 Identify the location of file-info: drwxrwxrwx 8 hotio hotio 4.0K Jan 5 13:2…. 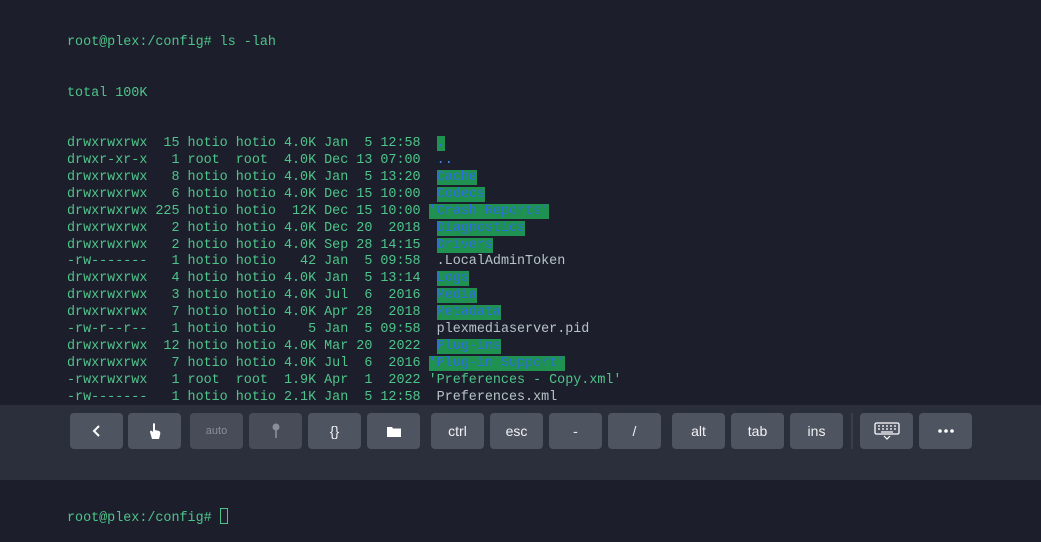
(244, 177).